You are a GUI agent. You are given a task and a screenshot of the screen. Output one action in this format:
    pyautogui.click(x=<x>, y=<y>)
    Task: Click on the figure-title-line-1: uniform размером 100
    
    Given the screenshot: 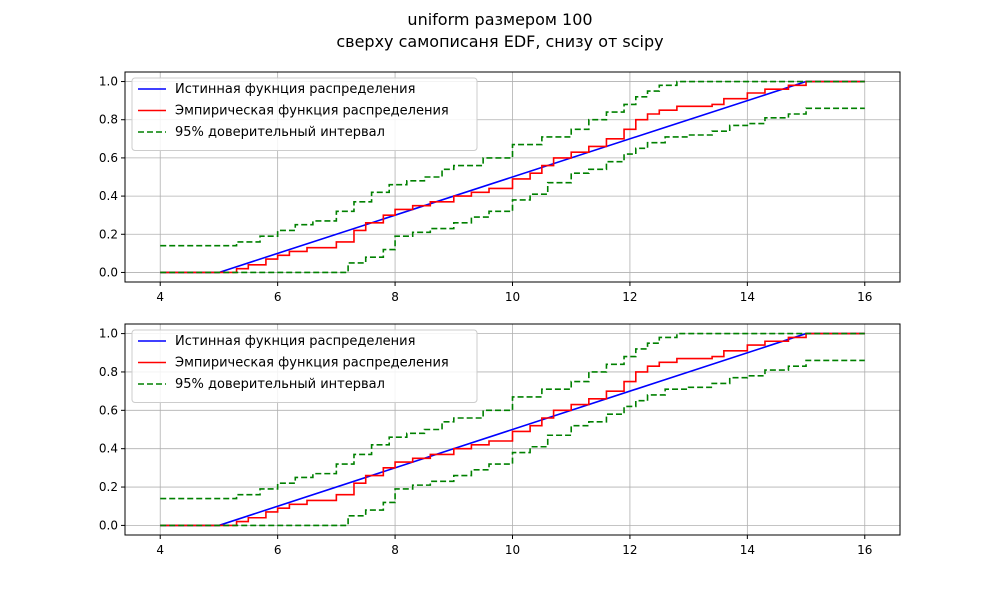 What is the action you would take?
    pyautogui.click(x=500, y=19)
    